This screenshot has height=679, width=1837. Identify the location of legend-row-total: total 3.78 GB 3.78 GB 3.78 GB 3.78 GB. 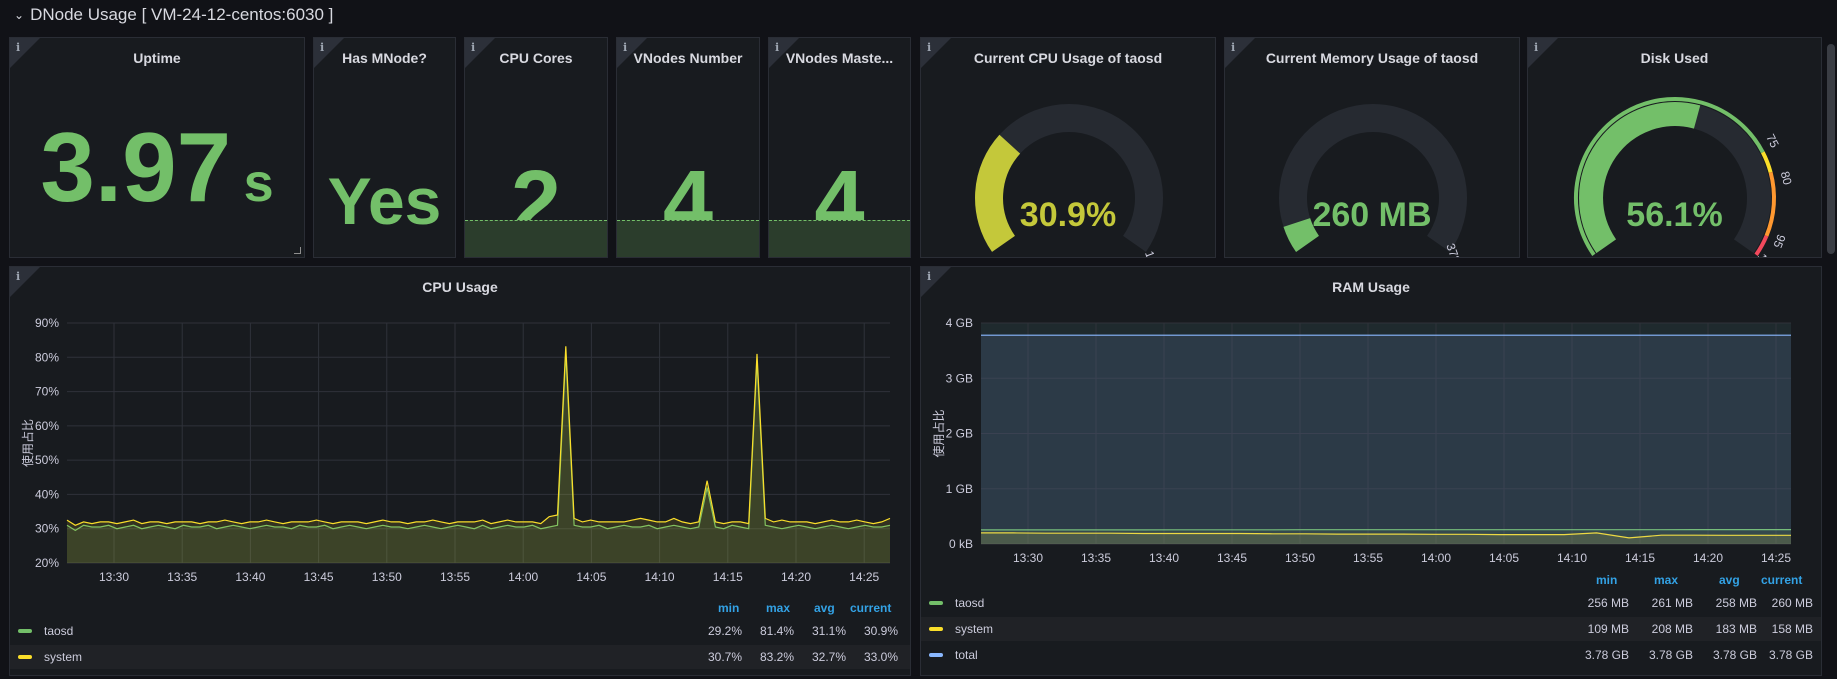
(1371, 655).